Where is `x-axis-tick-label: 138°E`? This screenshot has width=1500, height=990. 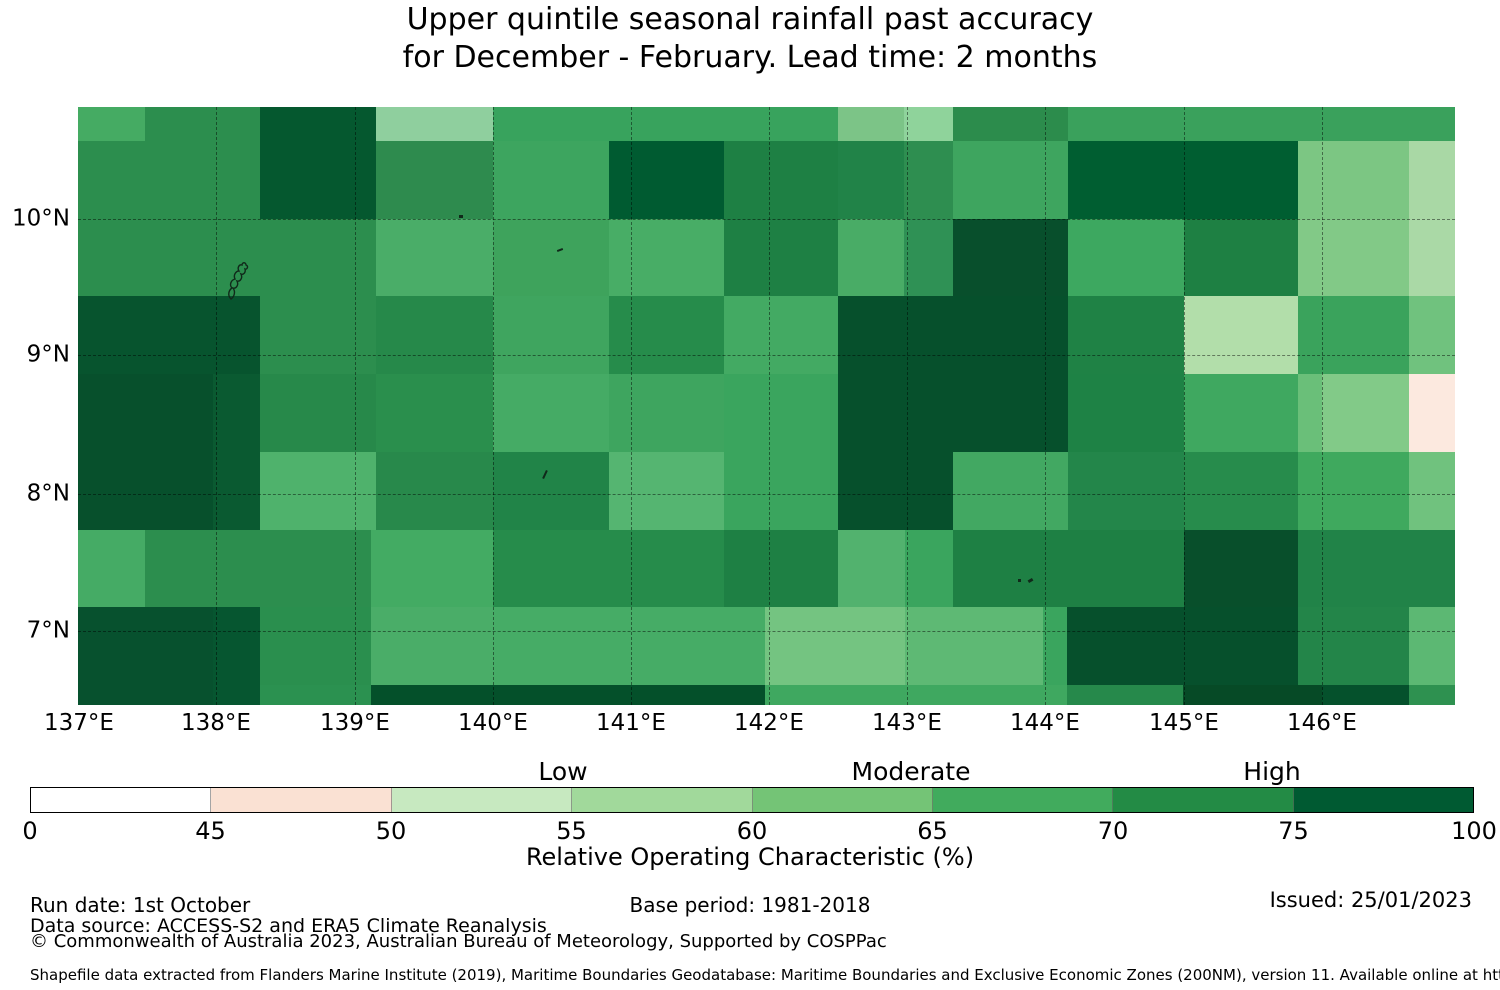
x-axis-tick-label: 138°E is located at coordinates (216, 723).